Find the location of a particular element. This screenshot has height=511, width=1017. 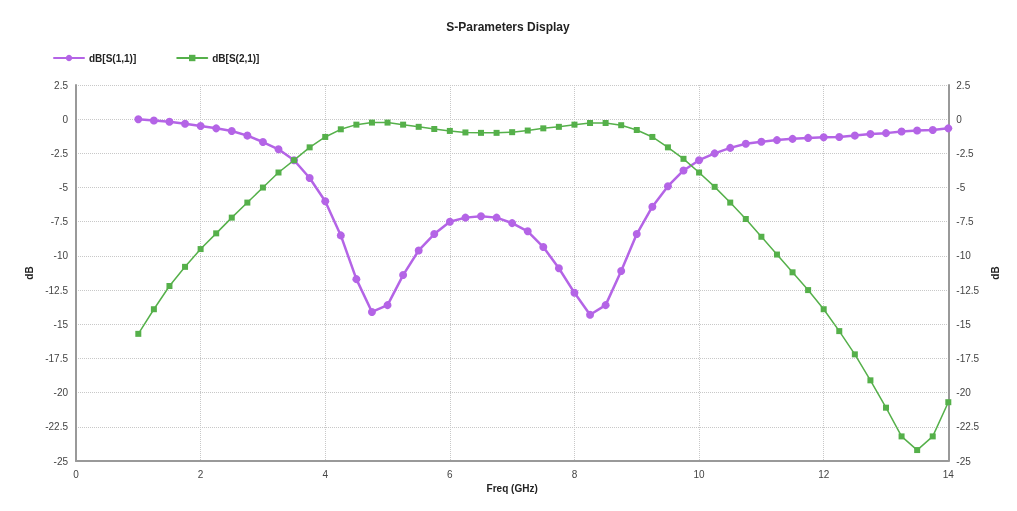

y2-tick-label: -12.5 is located at coordinates (968, 290).